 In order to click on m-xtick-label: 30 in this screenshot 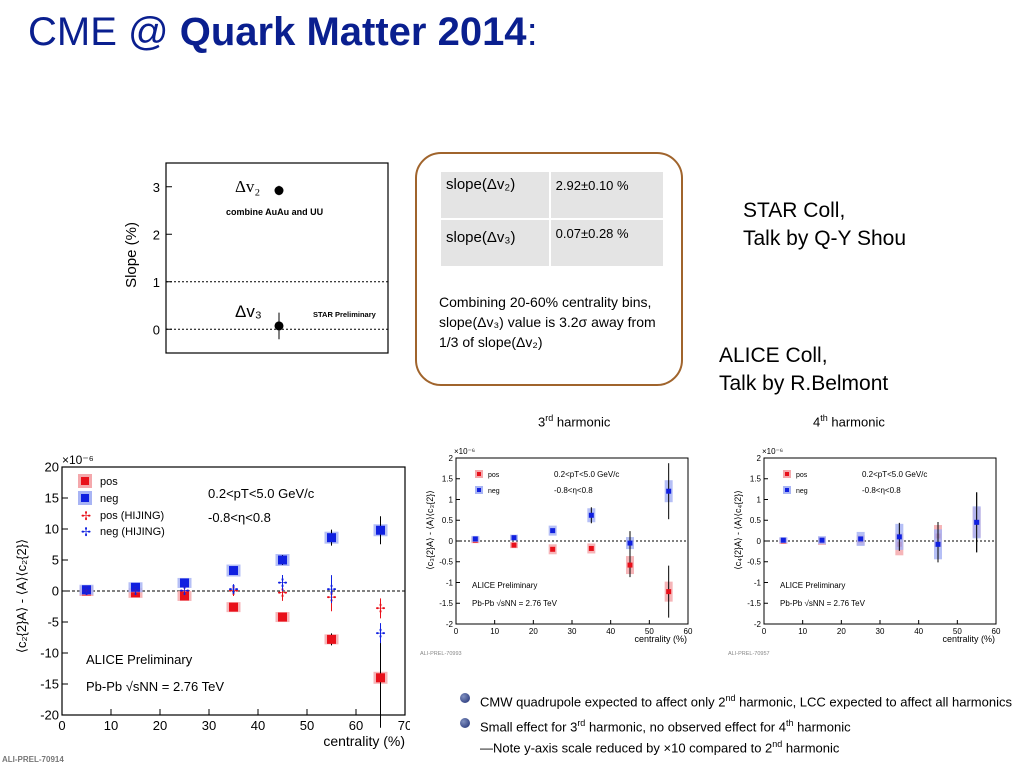, I will do `click(209, 725)`.